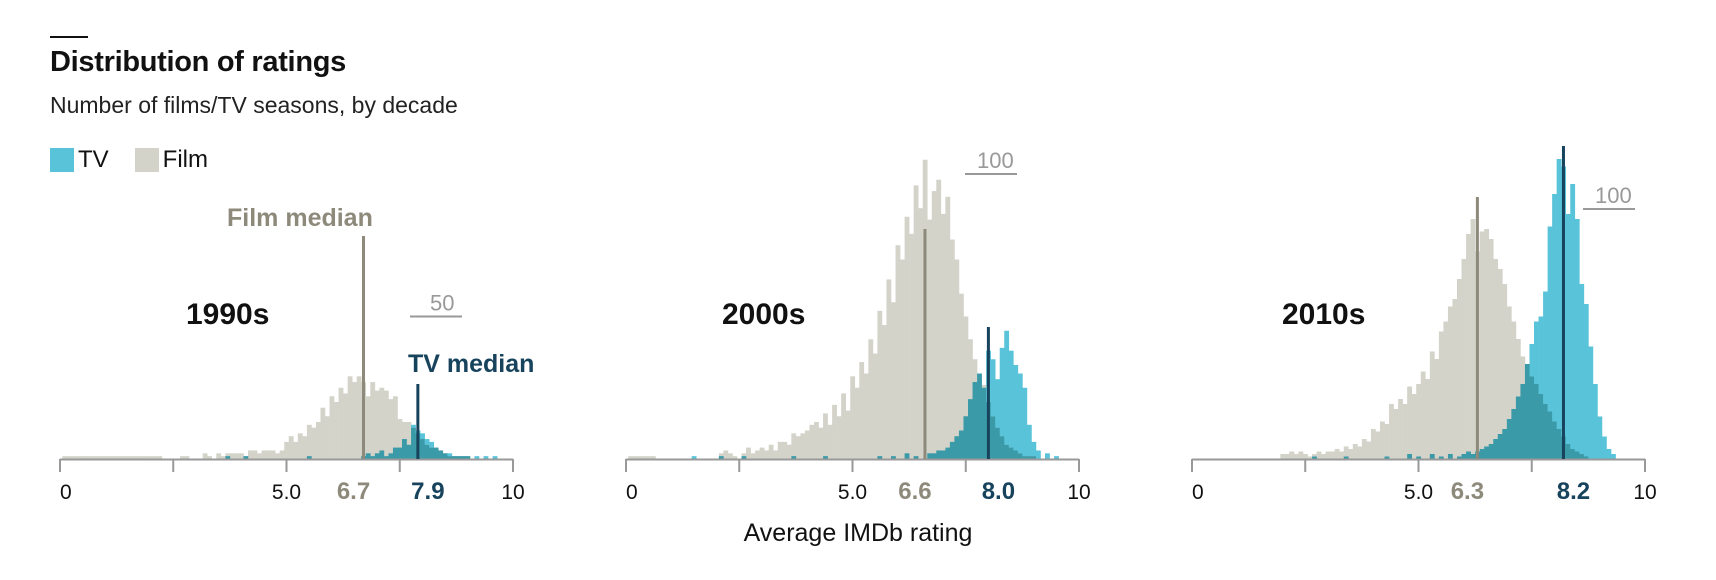 This screenshot has width=1716, height=580. What do you see at coordinates (998, 491) in the screenshot?
I see `tv-median-value-2000s: 8.0` at bounding box center [998, 491].